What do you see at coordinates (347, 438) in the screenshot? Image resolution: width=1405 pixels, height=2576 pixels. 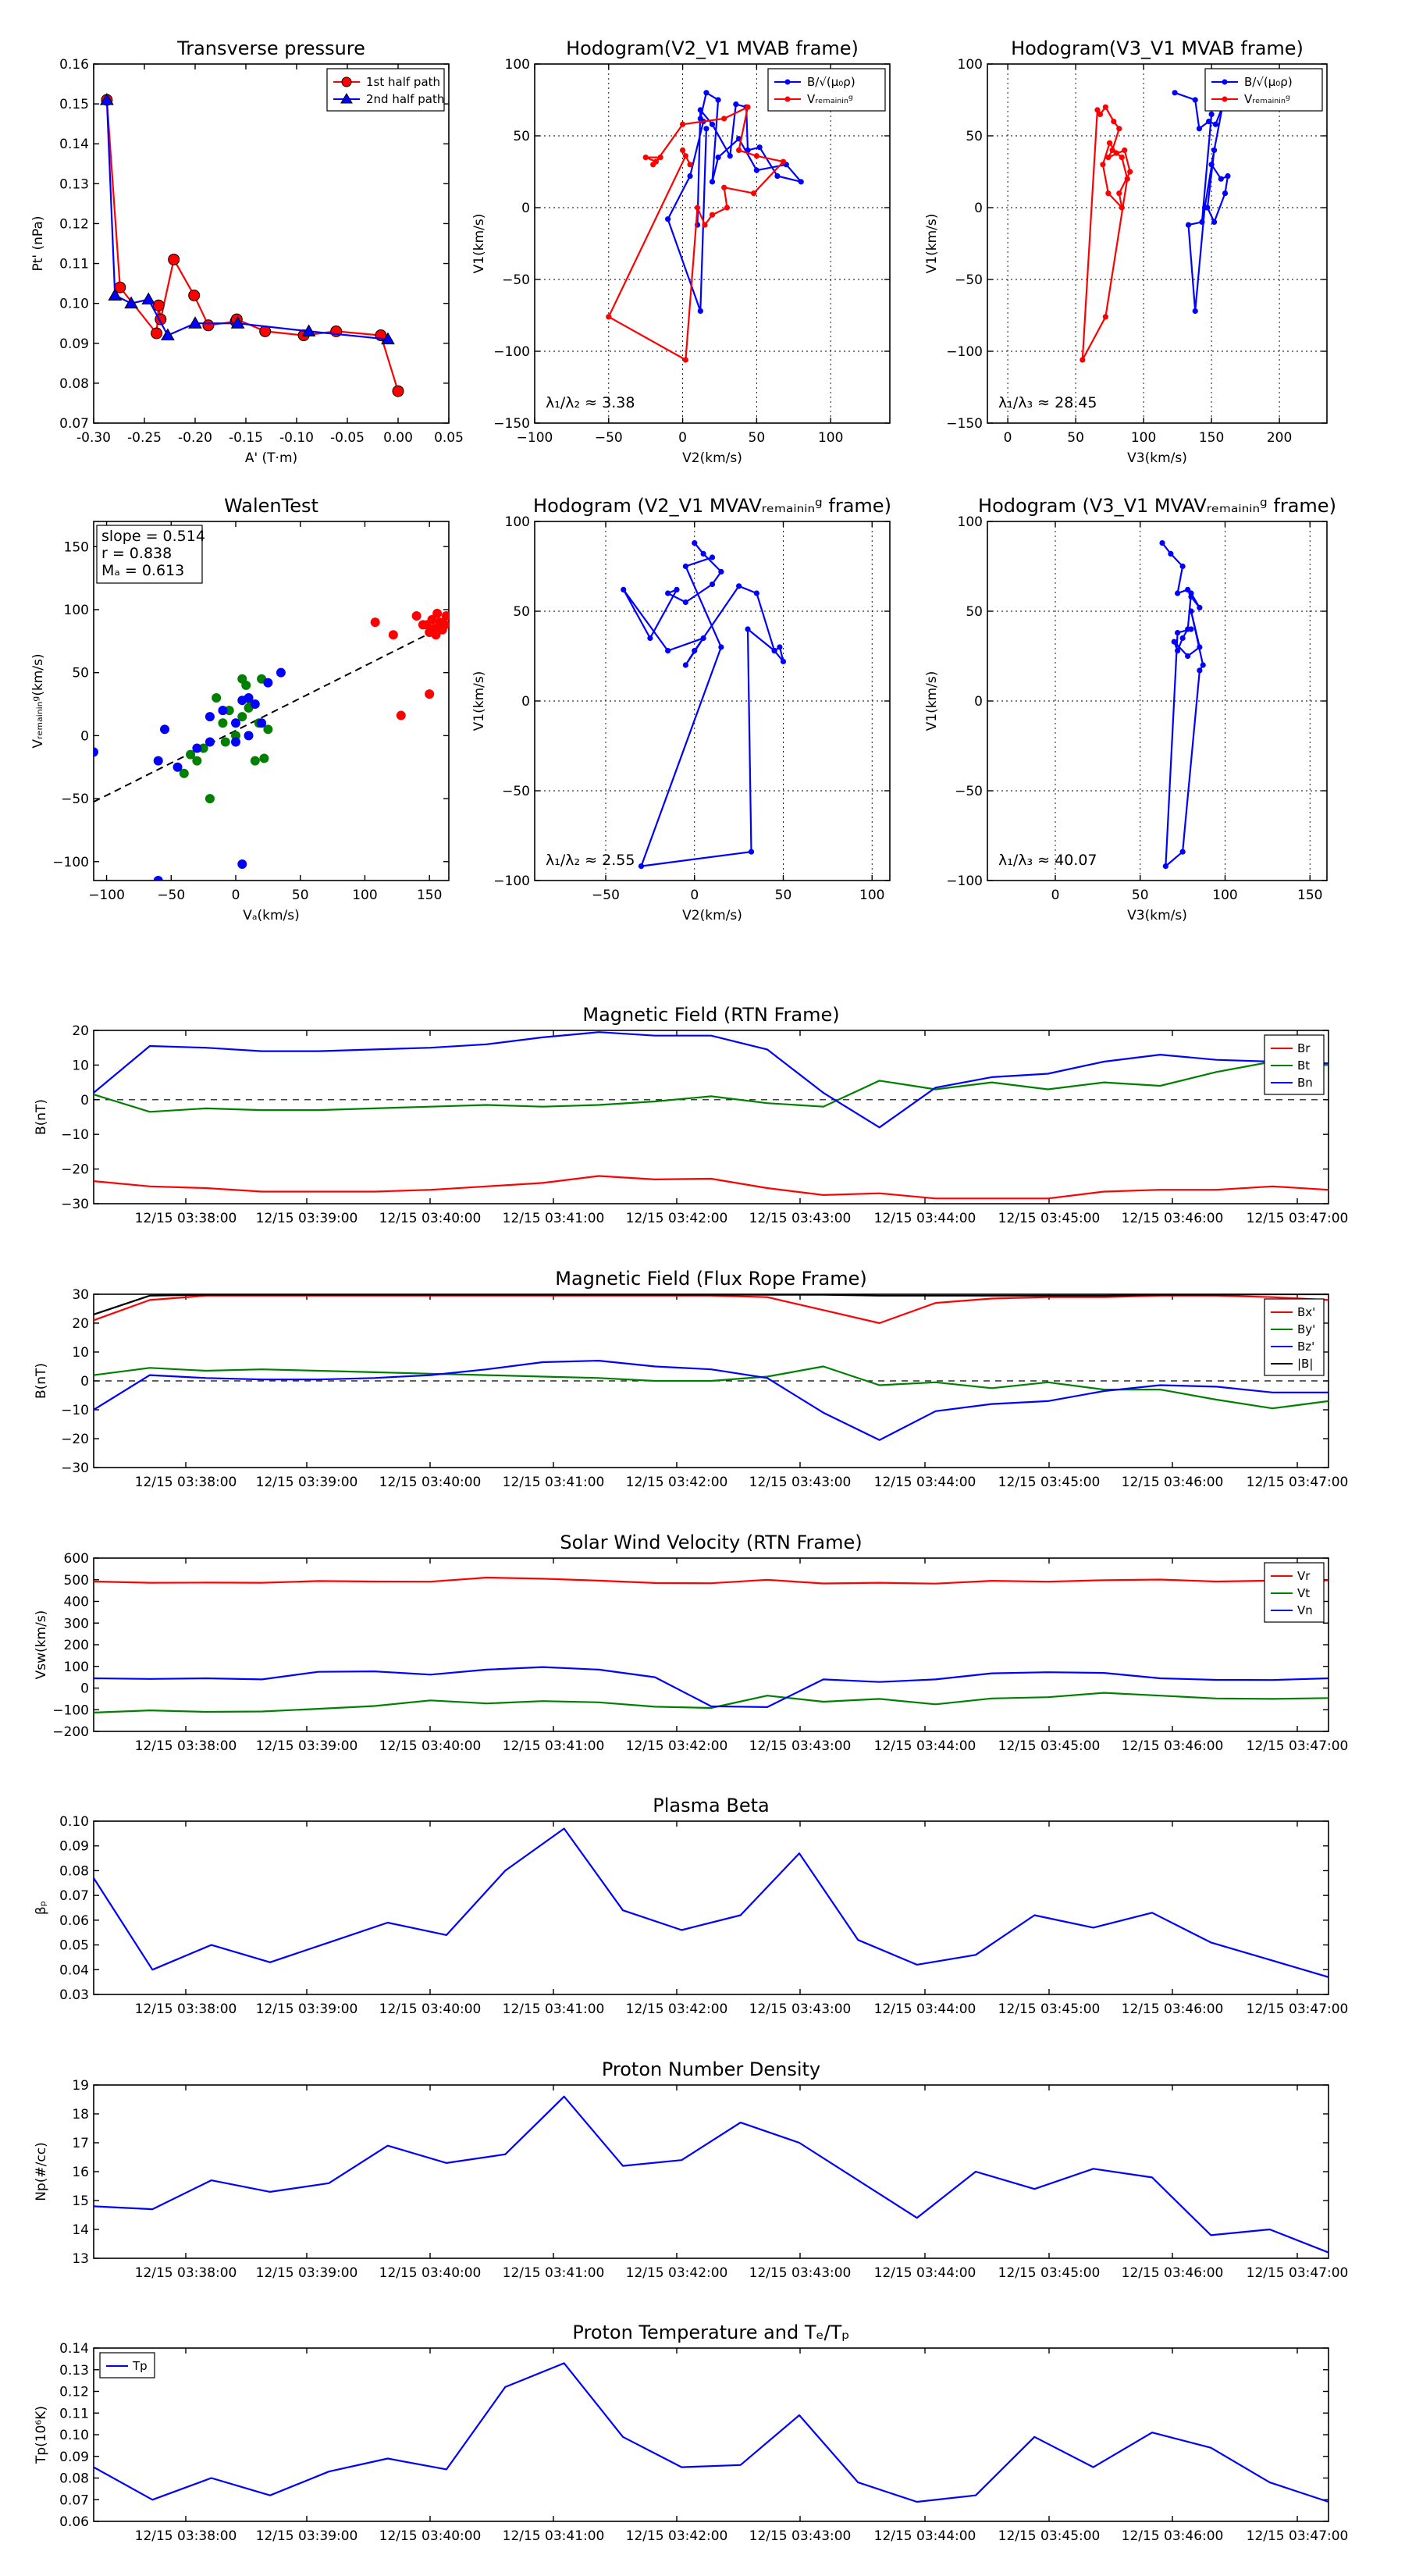 I see `x-tick-label: -0.05` at bounding box center [347, 438].